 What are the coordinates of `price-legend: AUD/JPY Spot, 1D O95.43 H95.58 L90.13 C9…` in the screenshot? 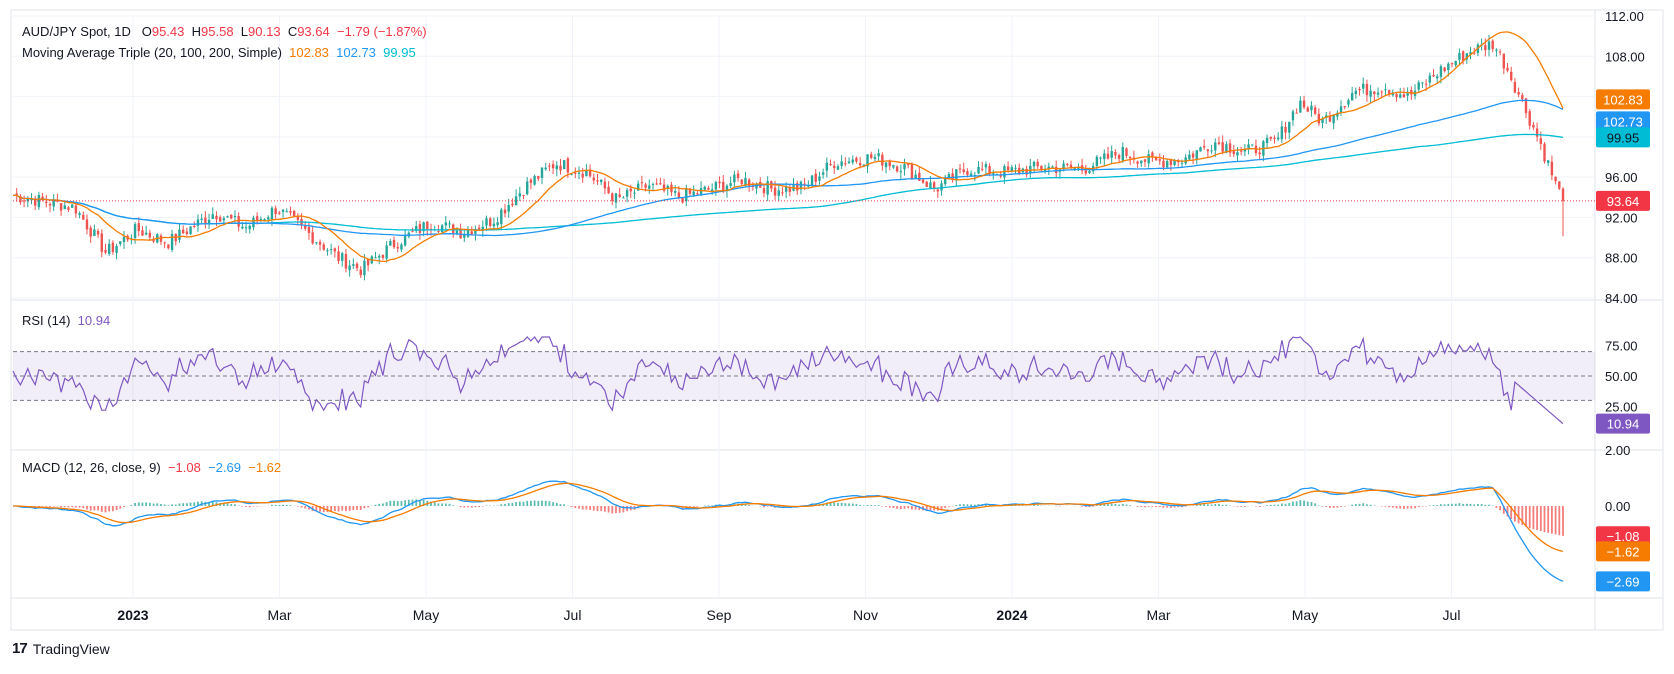 It's located at (224, 31).